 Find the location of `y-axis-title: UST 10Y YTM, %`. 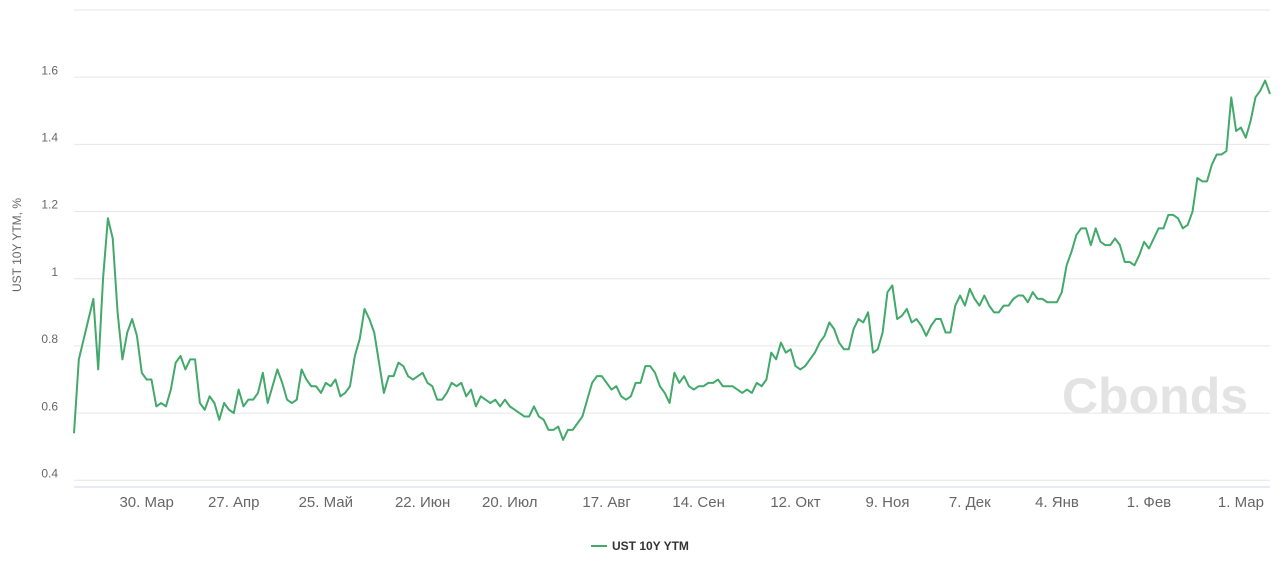

y-axis-title: UST 10Y YTM, % is located at coordinates (17, 245).